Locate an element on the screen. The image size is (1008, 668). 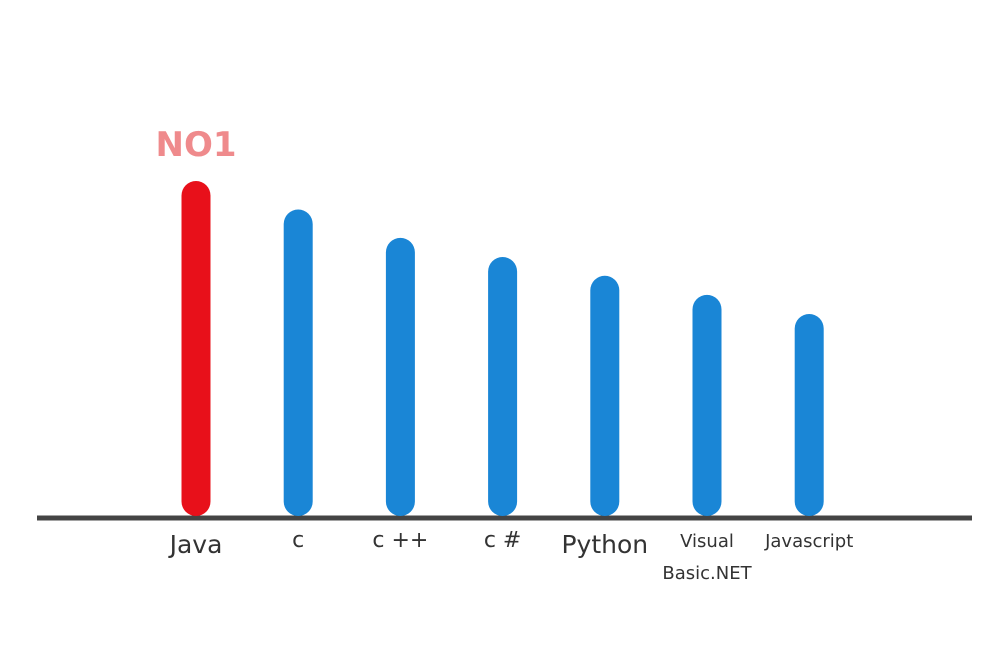
x-tick-label: c ++ is located at coordinates (400, 540).